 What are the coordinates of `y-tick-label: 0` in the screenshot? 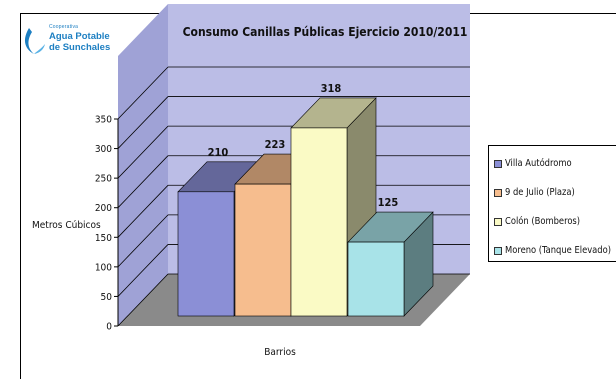 It's located at (109, 327).